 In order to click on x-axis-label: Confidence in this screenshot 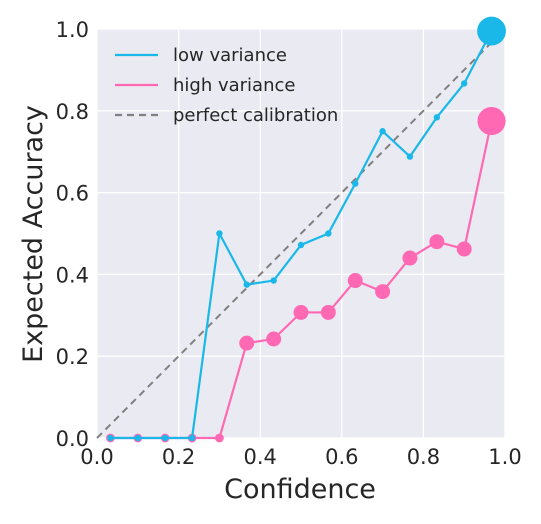, I will do `click(300, 489)`.